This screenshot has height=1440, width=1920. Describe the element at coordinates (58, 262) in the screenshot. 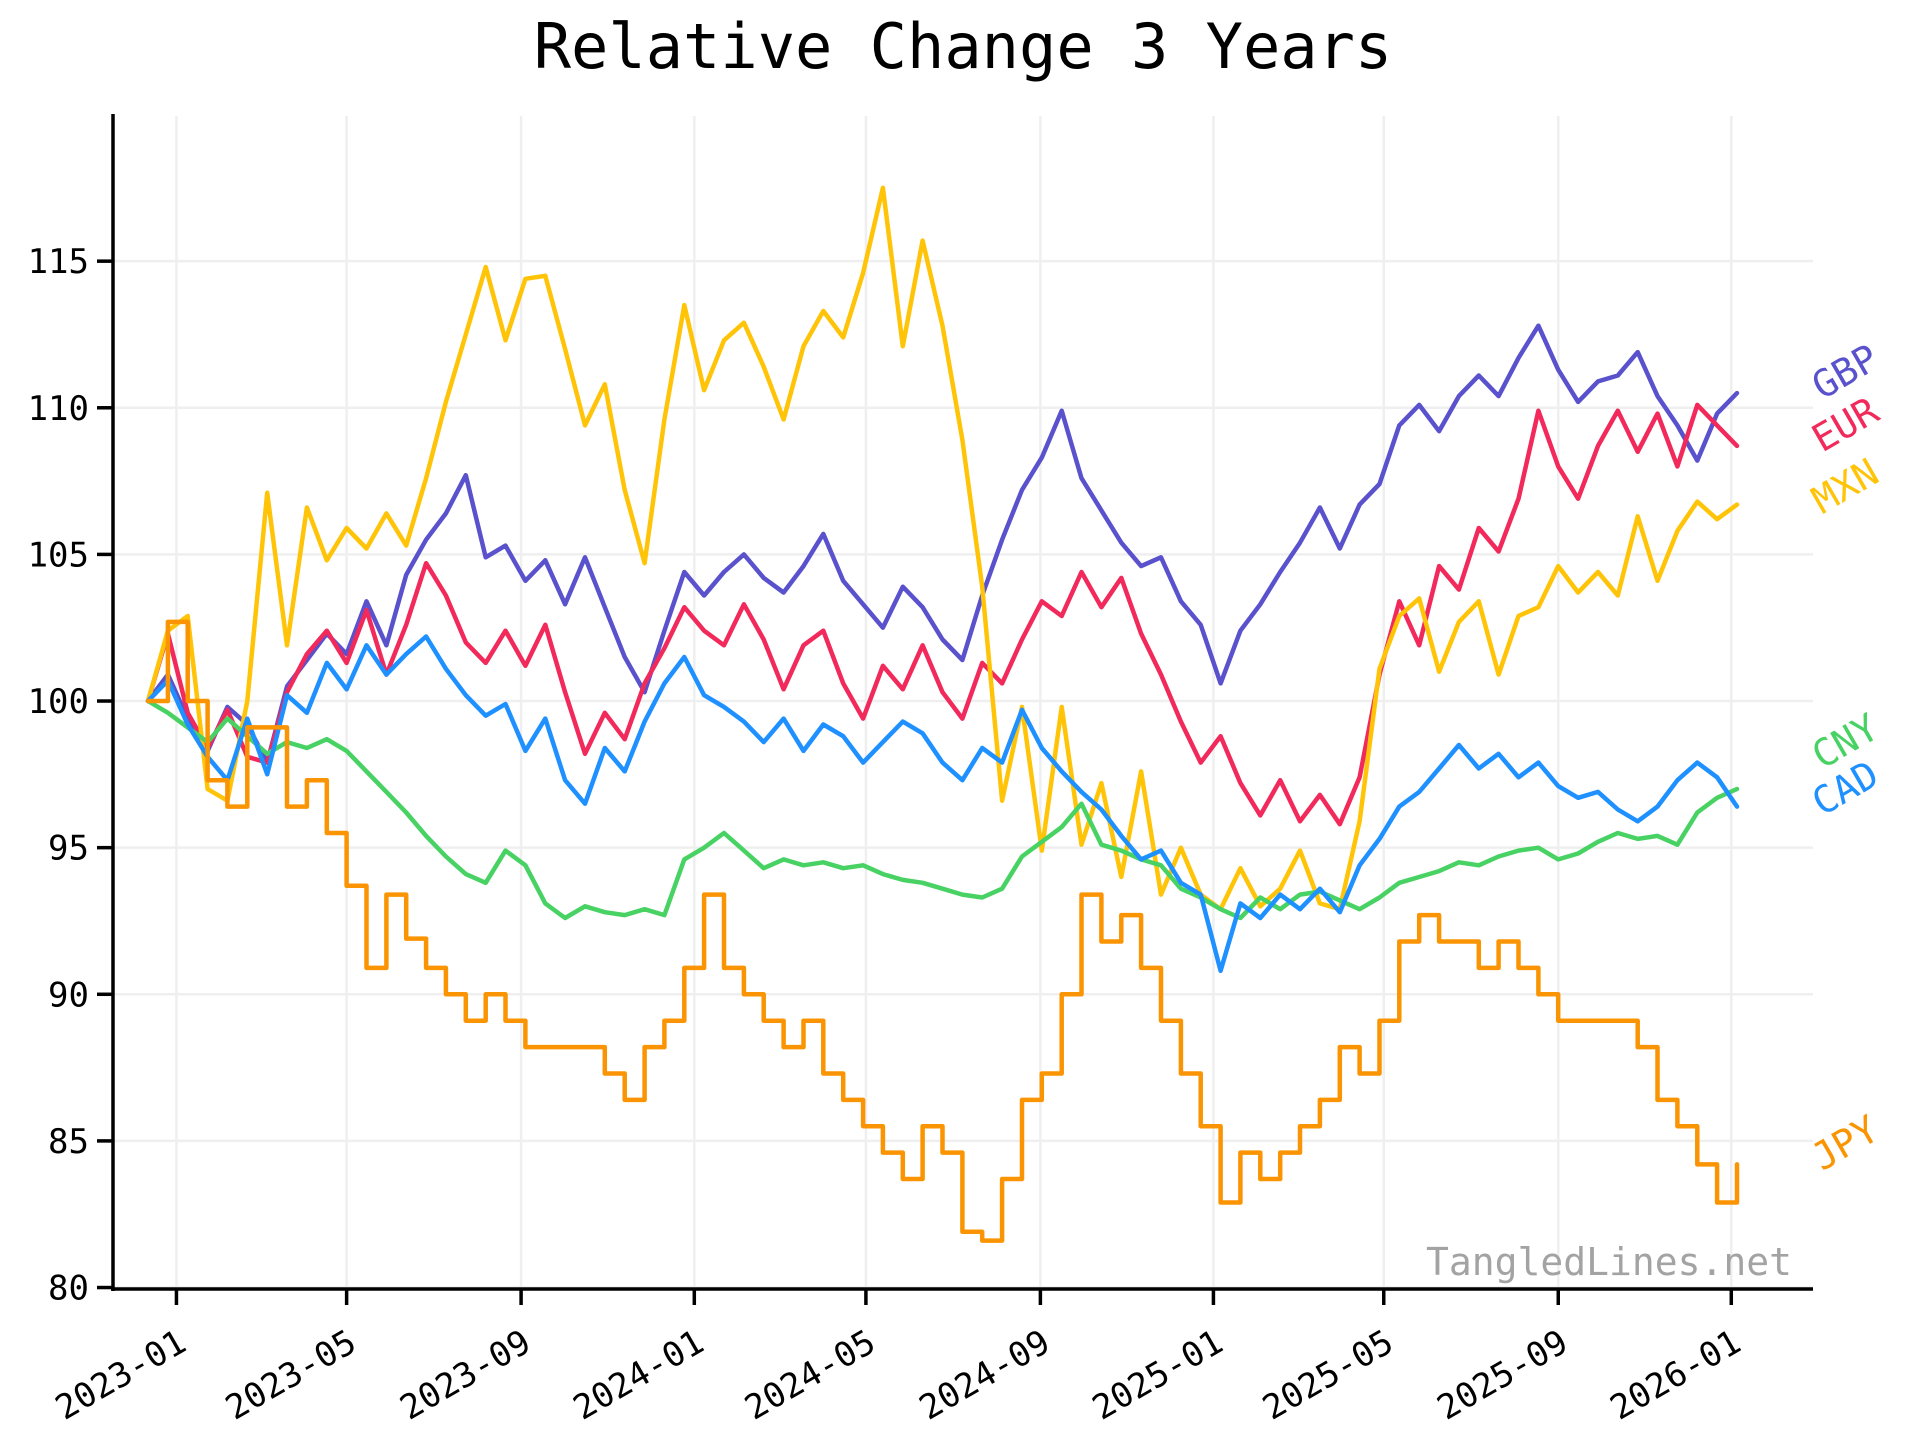

I see `y-tick-label: 115` at that location.